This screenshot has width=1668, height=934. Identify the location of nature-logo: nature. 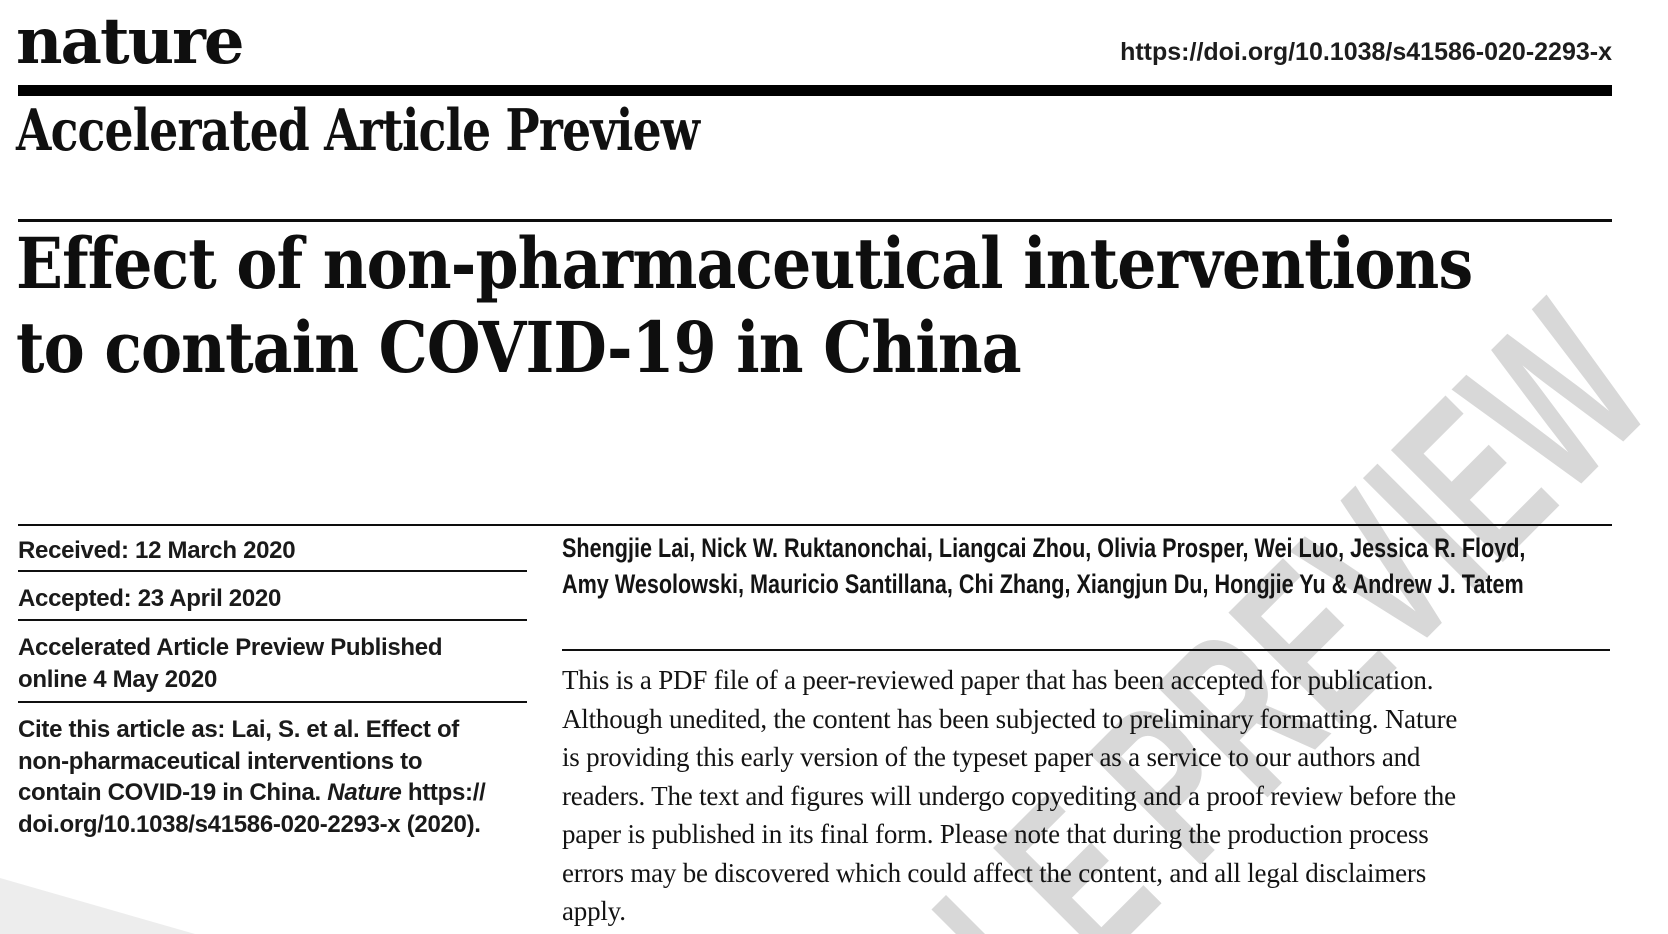
(130, 41).